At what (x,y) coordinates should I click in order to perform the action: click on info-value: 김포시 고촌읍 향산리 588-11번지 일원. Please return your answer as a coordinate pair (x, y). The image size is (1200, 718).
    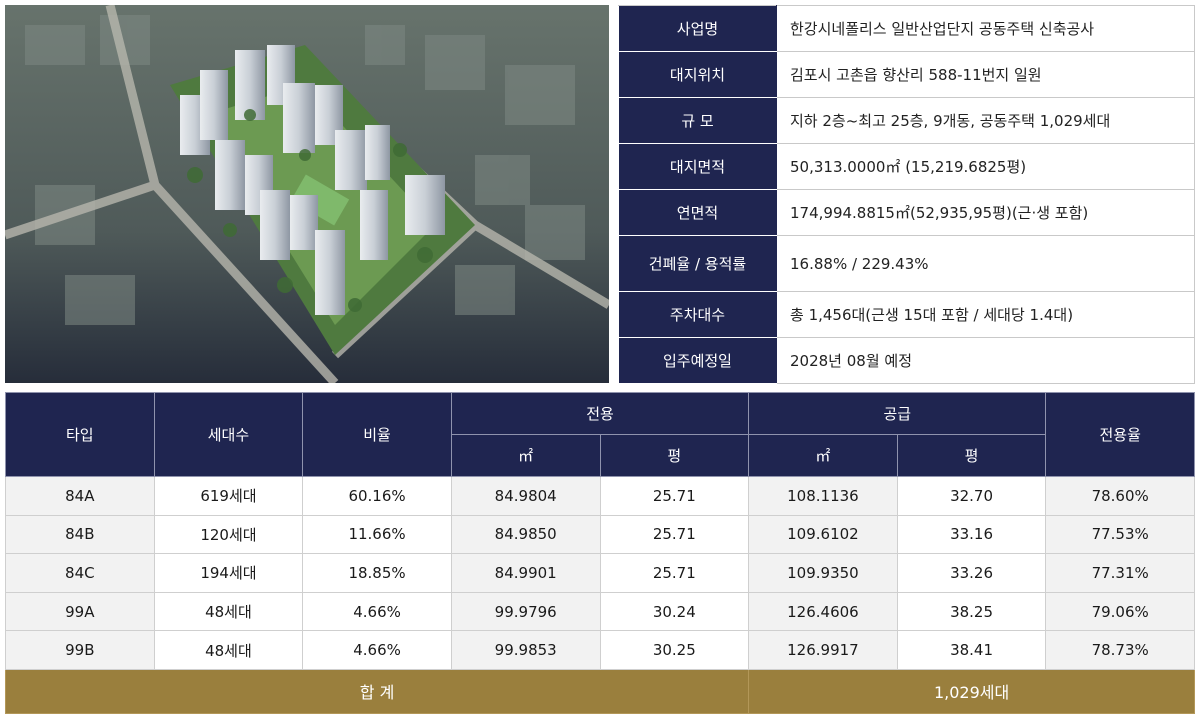
    Looking at the image, I should click on (985, 74).